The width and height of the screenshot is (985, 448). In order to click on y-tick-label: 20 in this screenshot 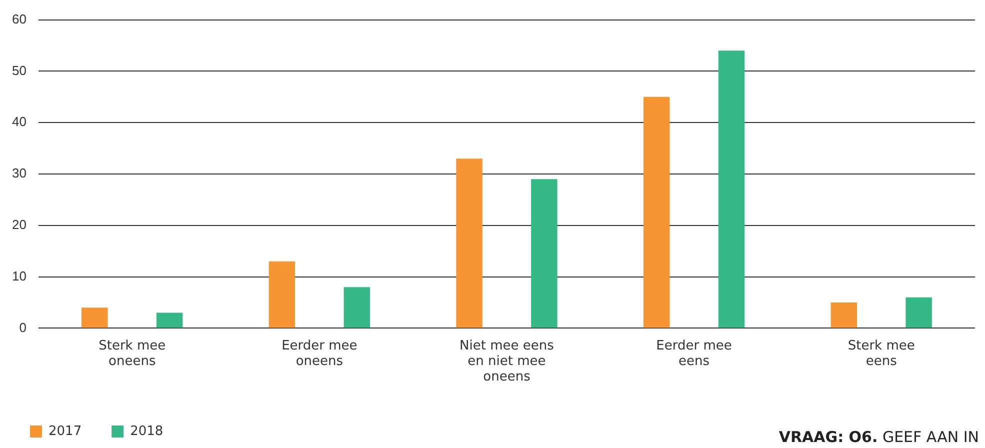, I will do `click(19, 224)`.